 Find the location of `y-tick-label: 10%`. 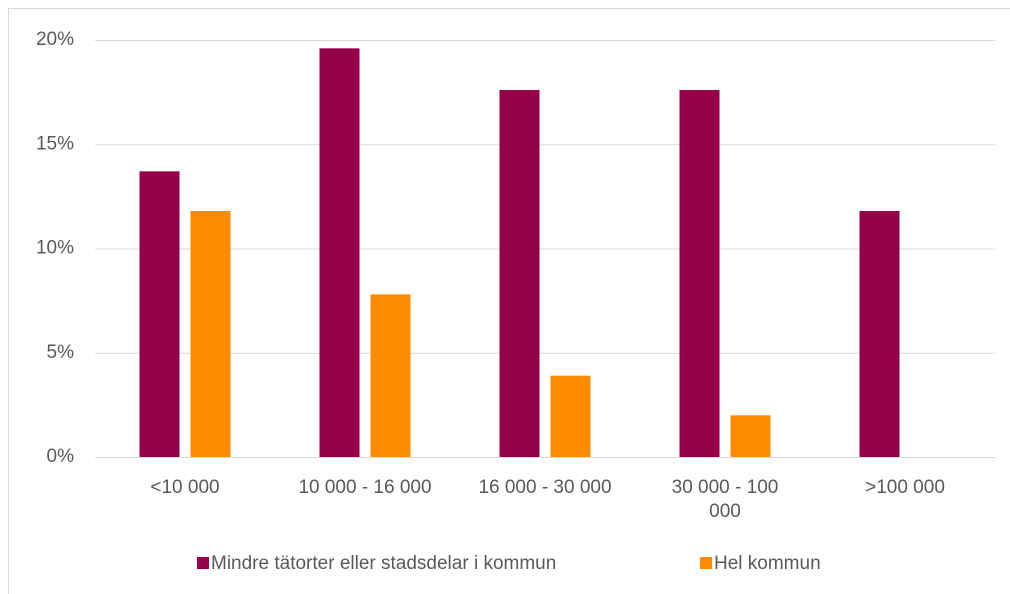

y-tick-label: 10% is located at coordinates (55, 248).